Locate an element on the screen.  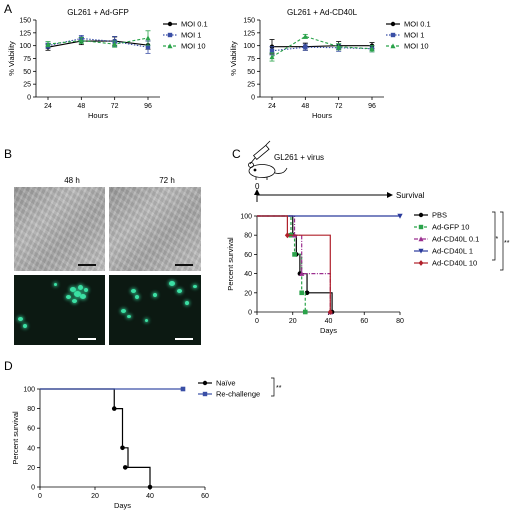
legend-label: Ad-CD40L 1 is located at coordinates (452, 251).